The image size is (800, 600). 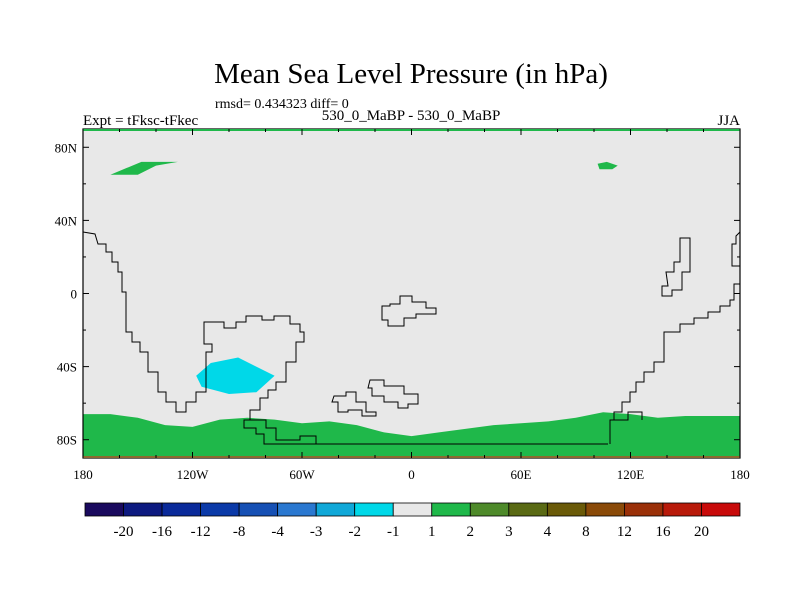 What do you see at coordinates (548, 532) in the screenshot?
I see `colorbar-label: 4` at bounding box center [548, 532].